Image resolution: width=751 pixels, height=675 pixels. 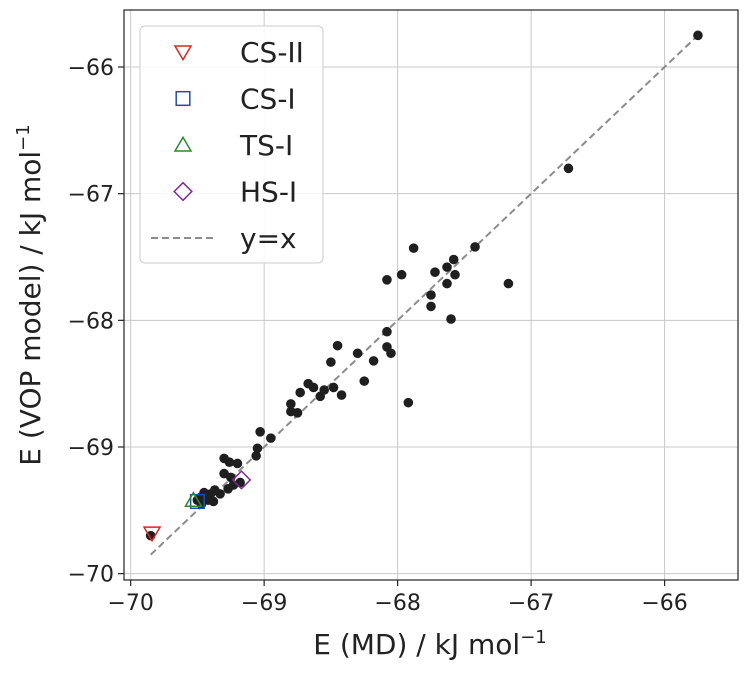 What do you see at coordinates (152, 534) in the screenshot?
I see `marker-cs-ii` at bounding box center [152, 534].